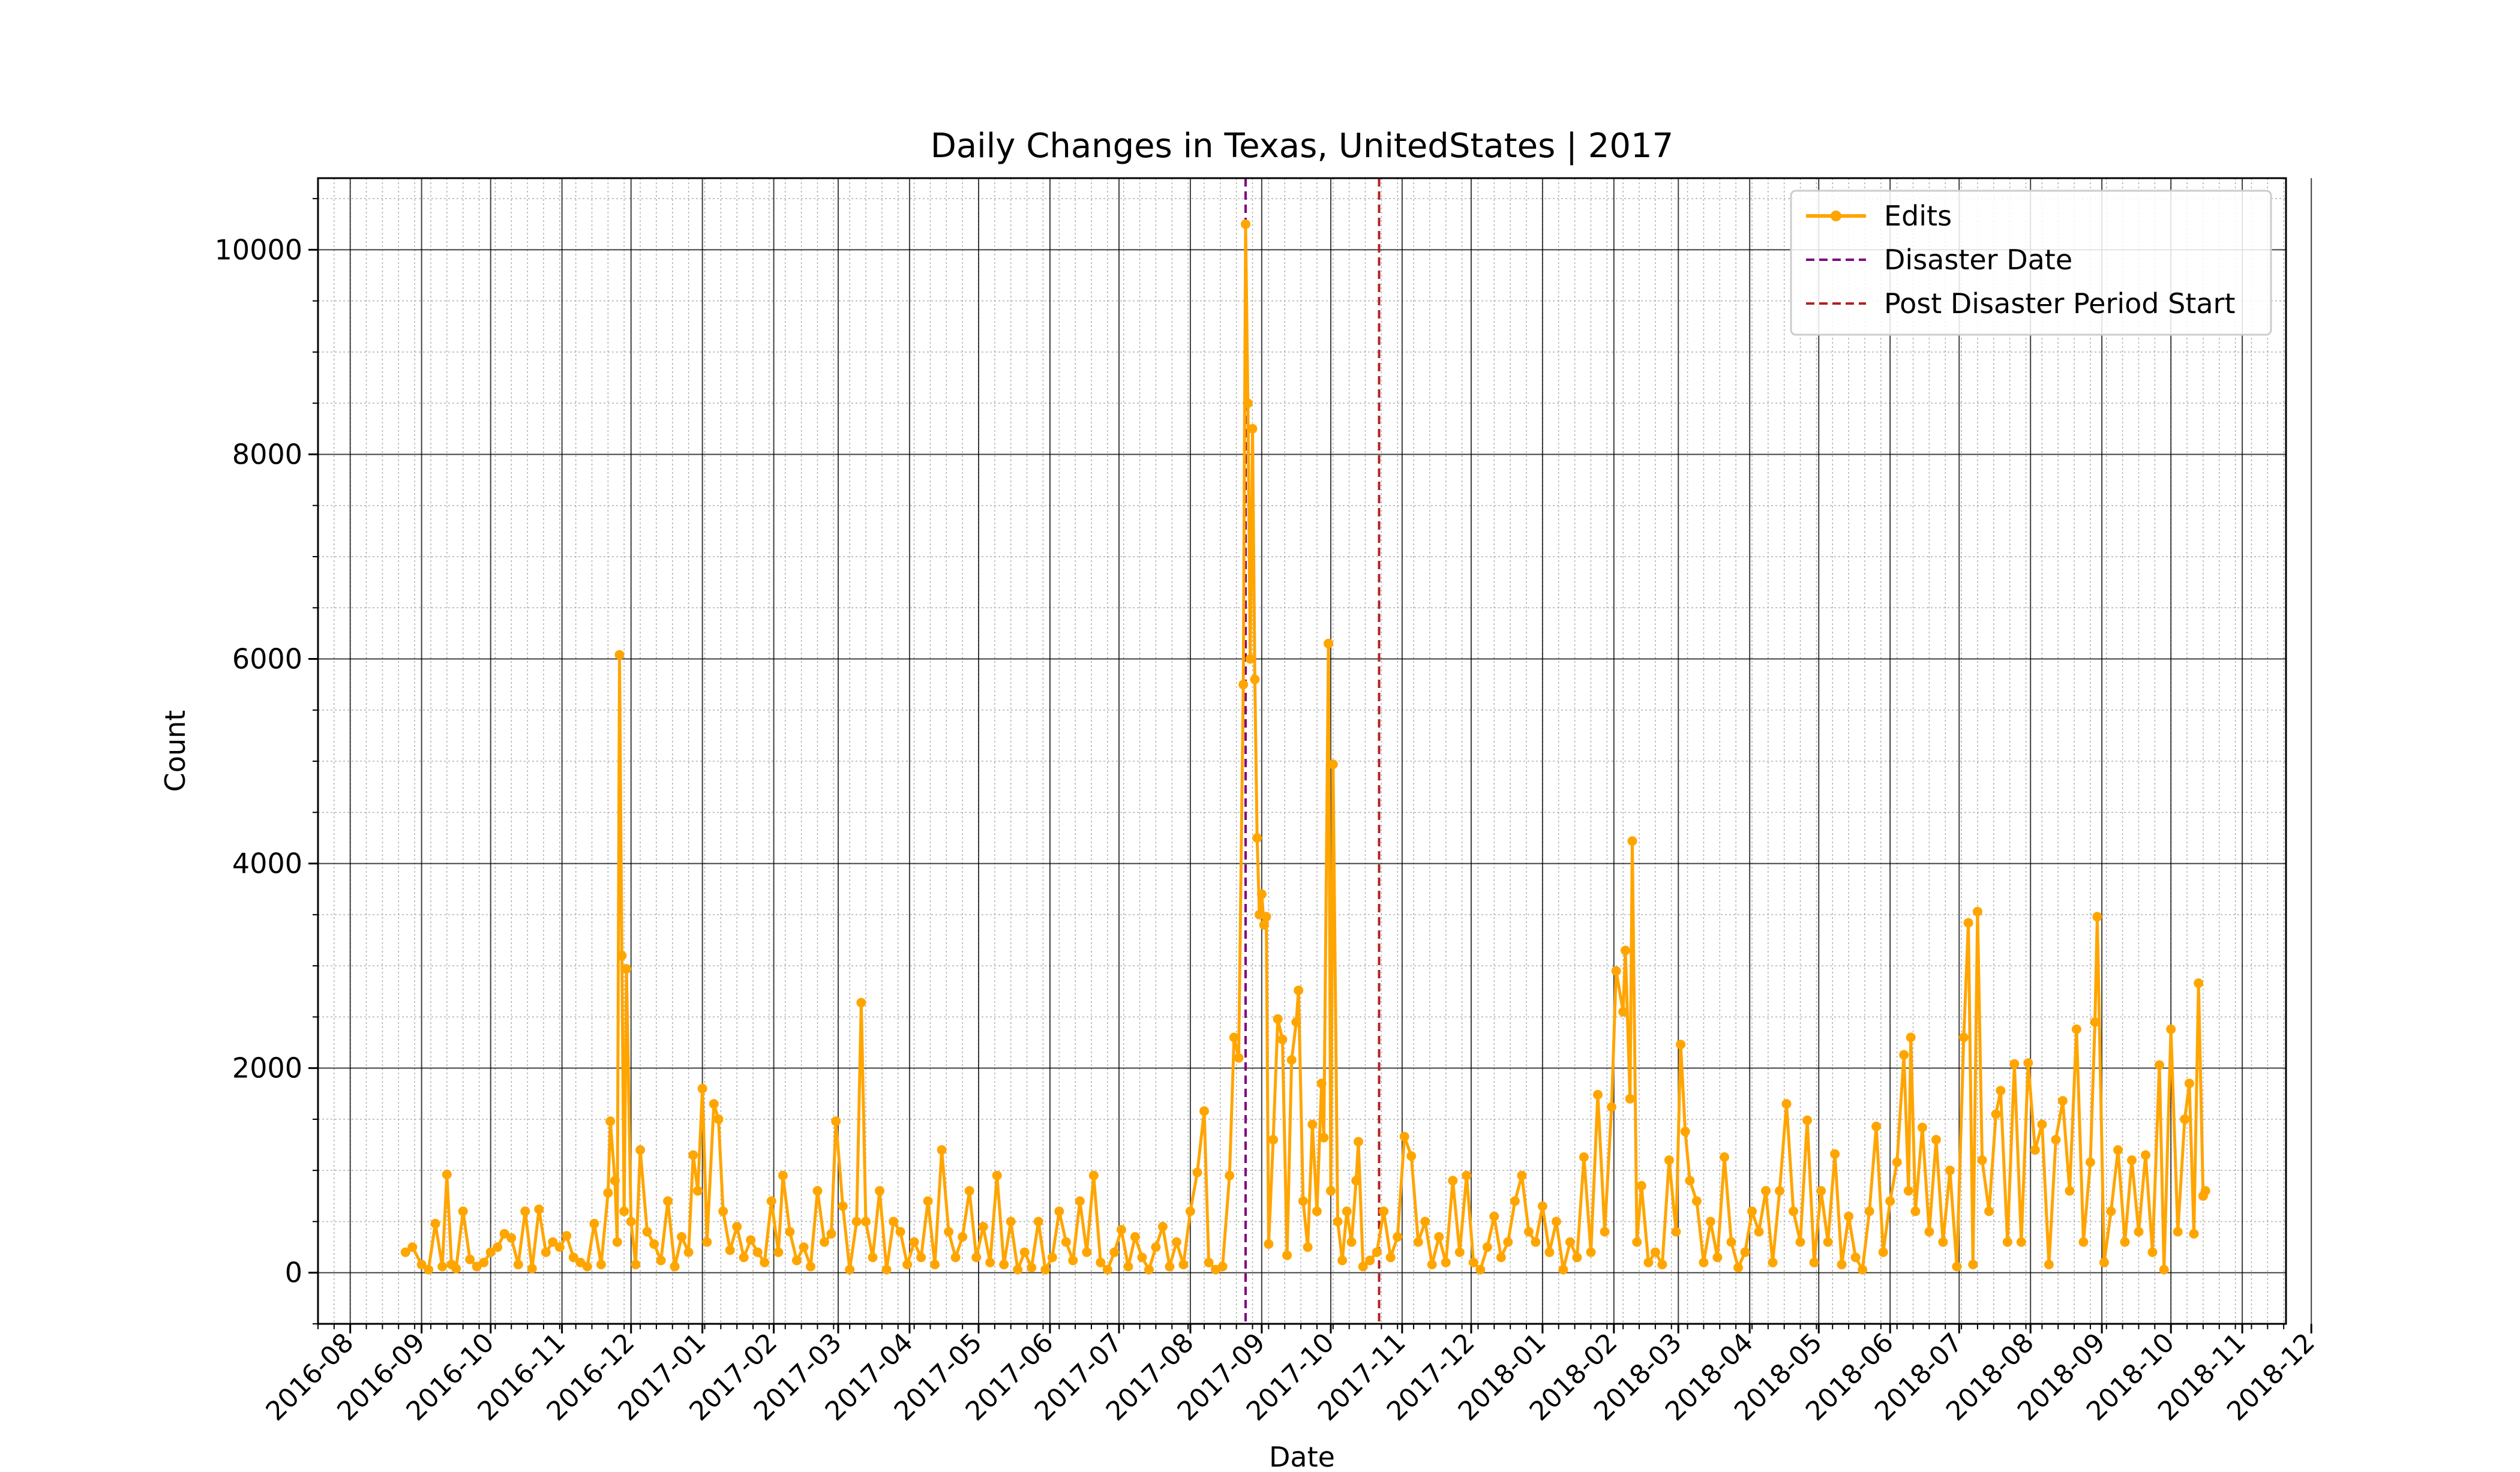 The image size is (2520, 1472). What do you see at coordinates (1836, 216) in the screenshot?
I see `legend-marker-edits` at bounding box center [1836, 216].